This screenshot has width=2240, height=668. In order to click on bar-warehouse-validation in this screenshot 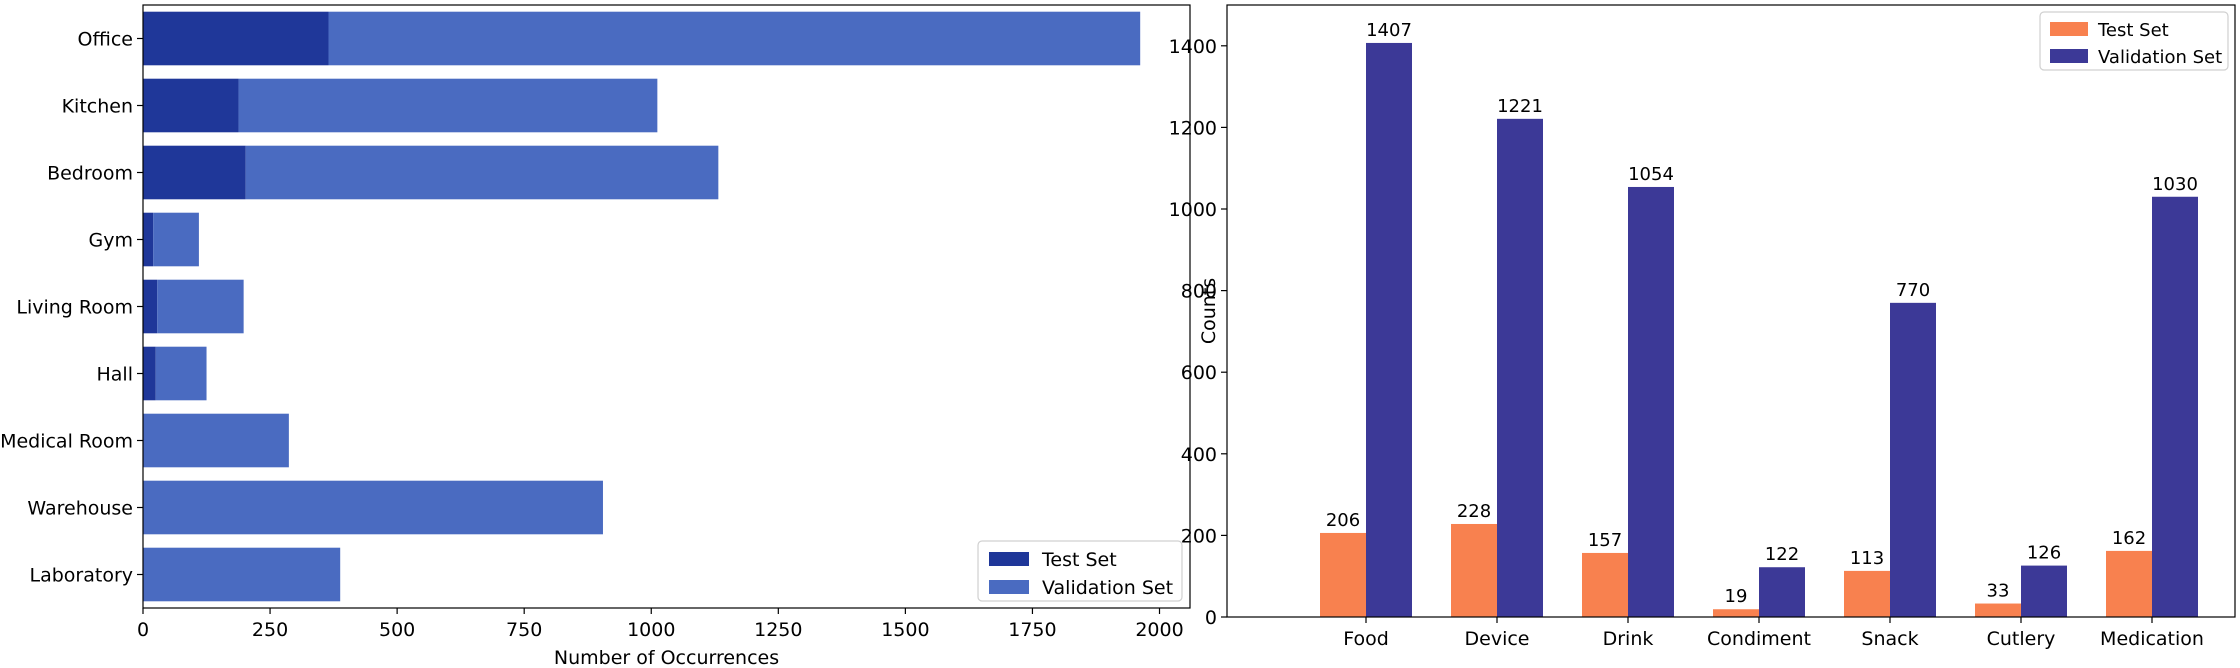, I will do `click(373, 507)`.